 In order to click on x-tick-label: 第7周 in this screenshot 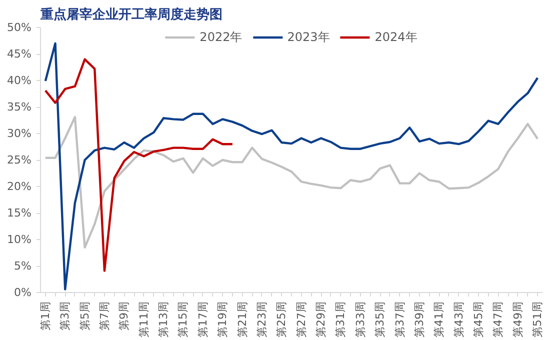, I will do `click(104, 316)`.